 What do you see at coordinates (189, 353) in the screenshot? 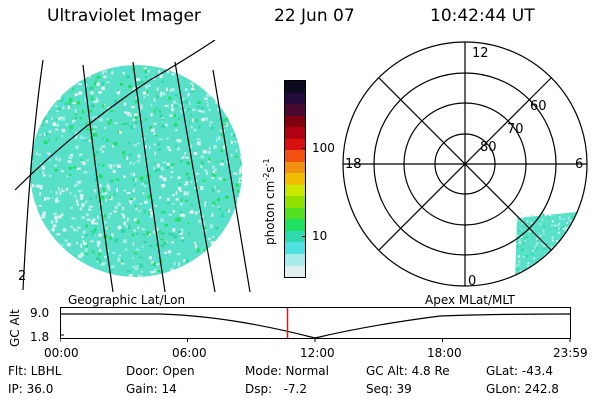
I see `timeline-xtick-0600: 06:00` at bounding box center [189, 353].